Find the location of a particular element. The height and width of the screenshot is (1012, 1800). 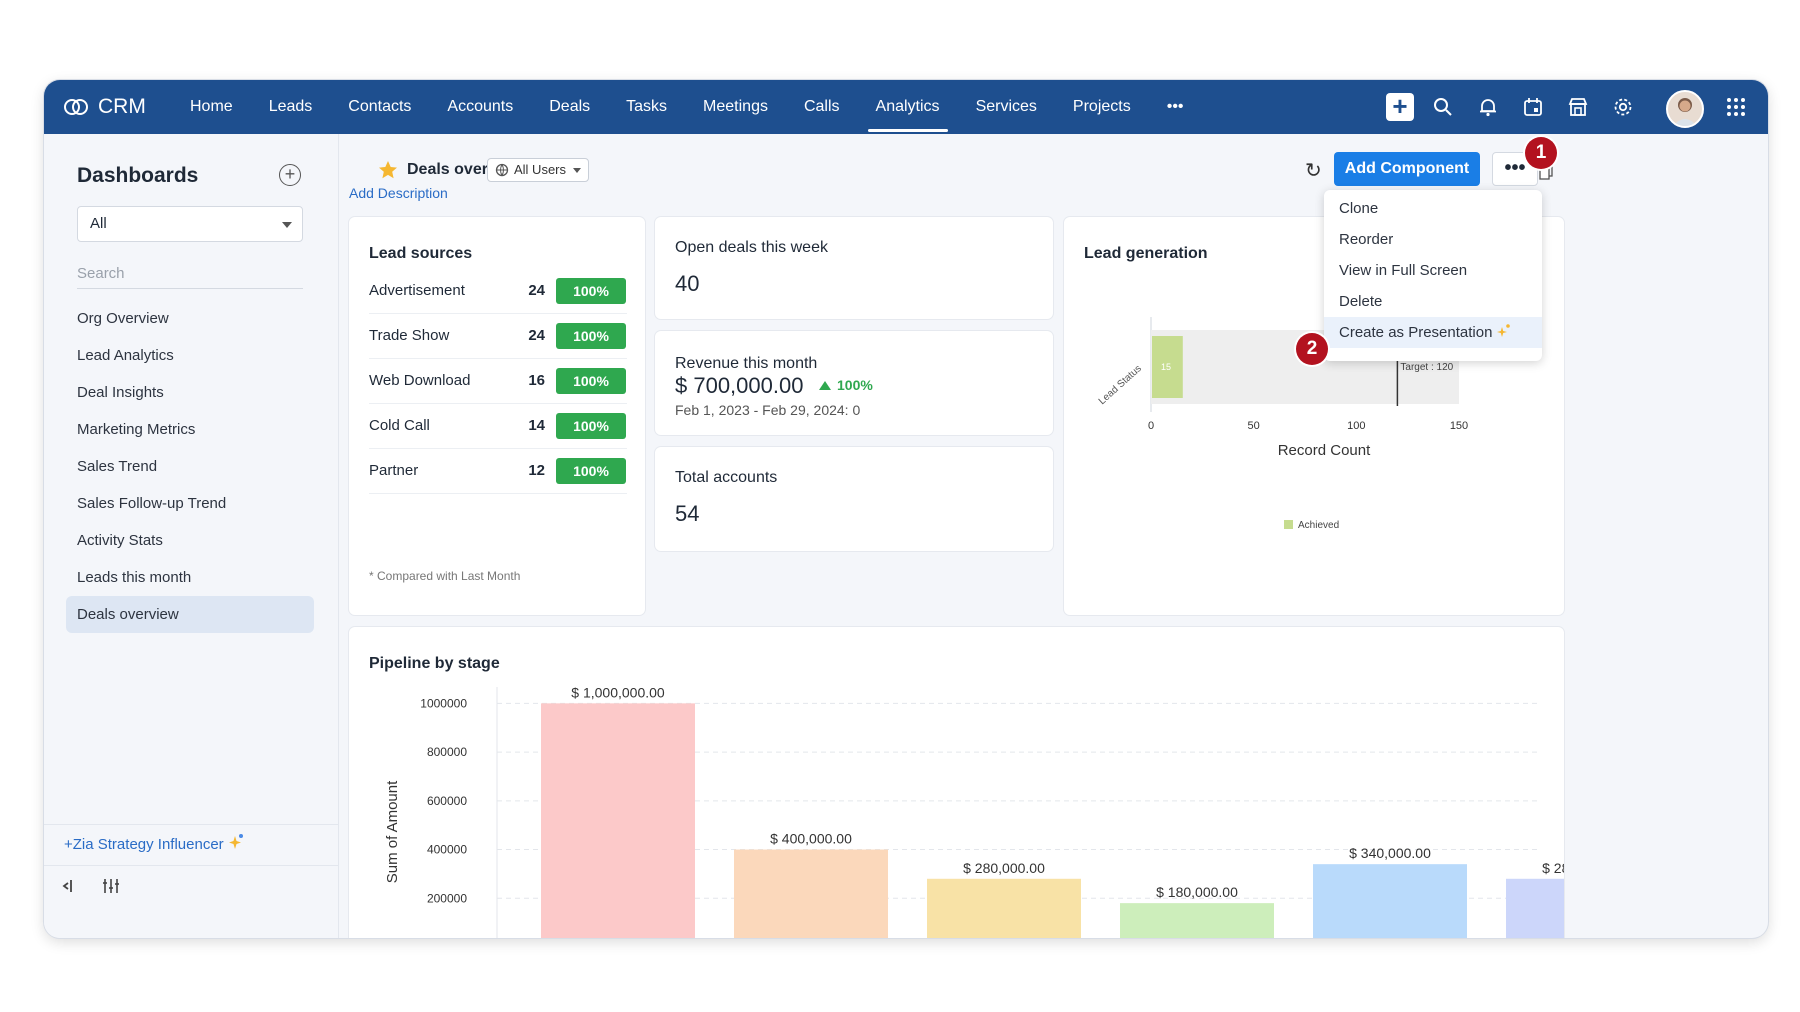

achieved-bar is located at coordinates (1167, 367).